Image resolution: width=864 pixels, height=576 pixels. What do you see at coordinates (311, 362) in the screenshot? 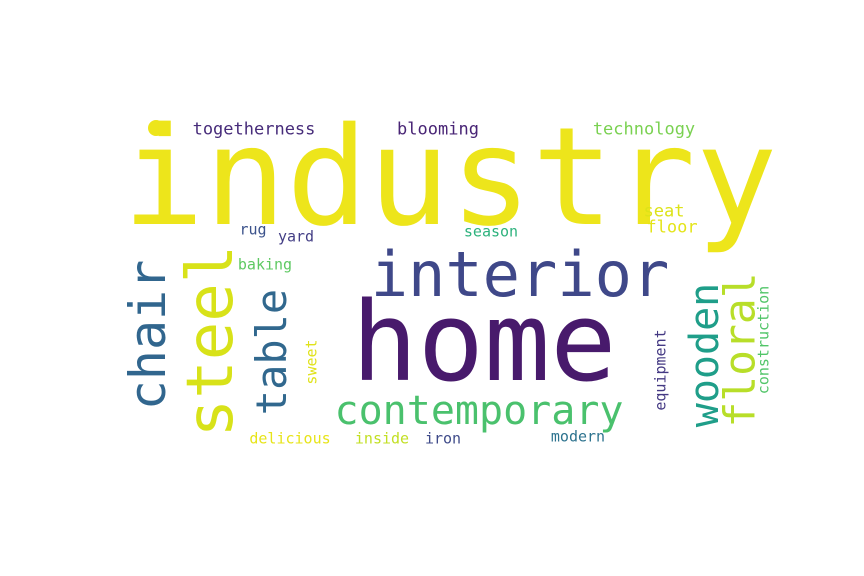
I see `word-sweet: sweet` at bounding box center [311, 362].